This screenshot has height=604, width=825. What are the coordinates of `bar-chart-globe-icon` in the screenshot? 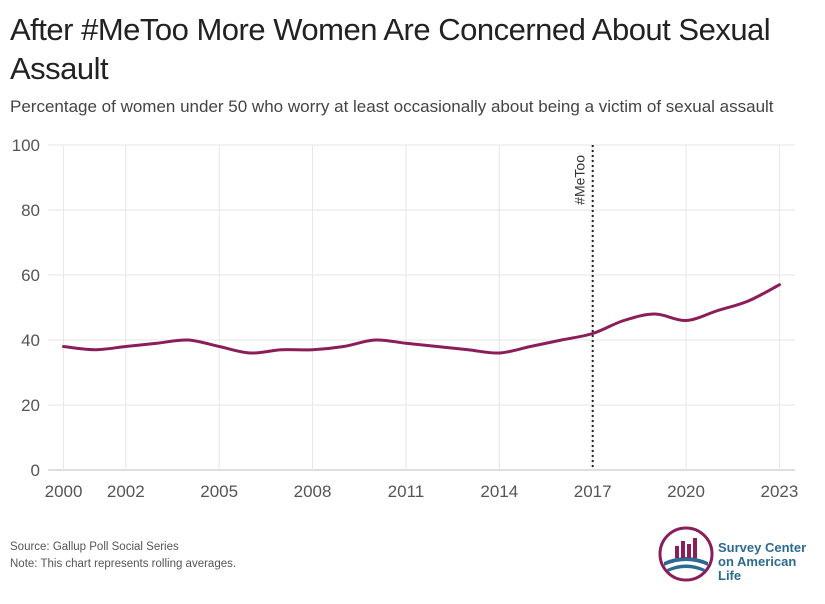 It's located at (686, 554).